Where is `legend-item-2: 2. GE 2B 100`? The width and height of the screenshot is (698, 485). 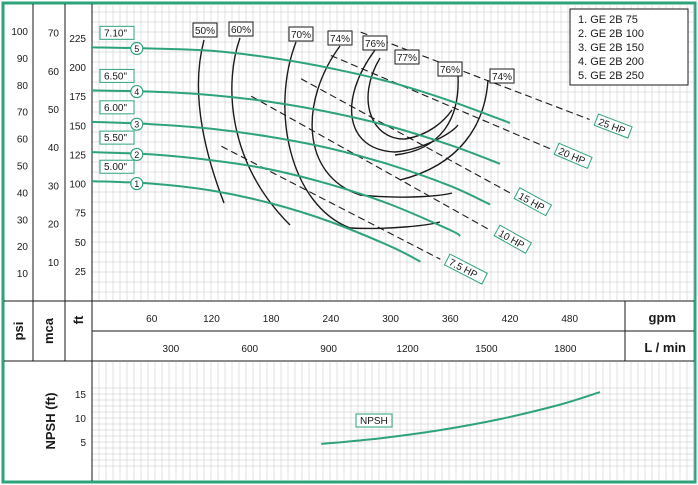 legend-item-2: 2. GE 2B 100 is located at coordinates (611, 34).